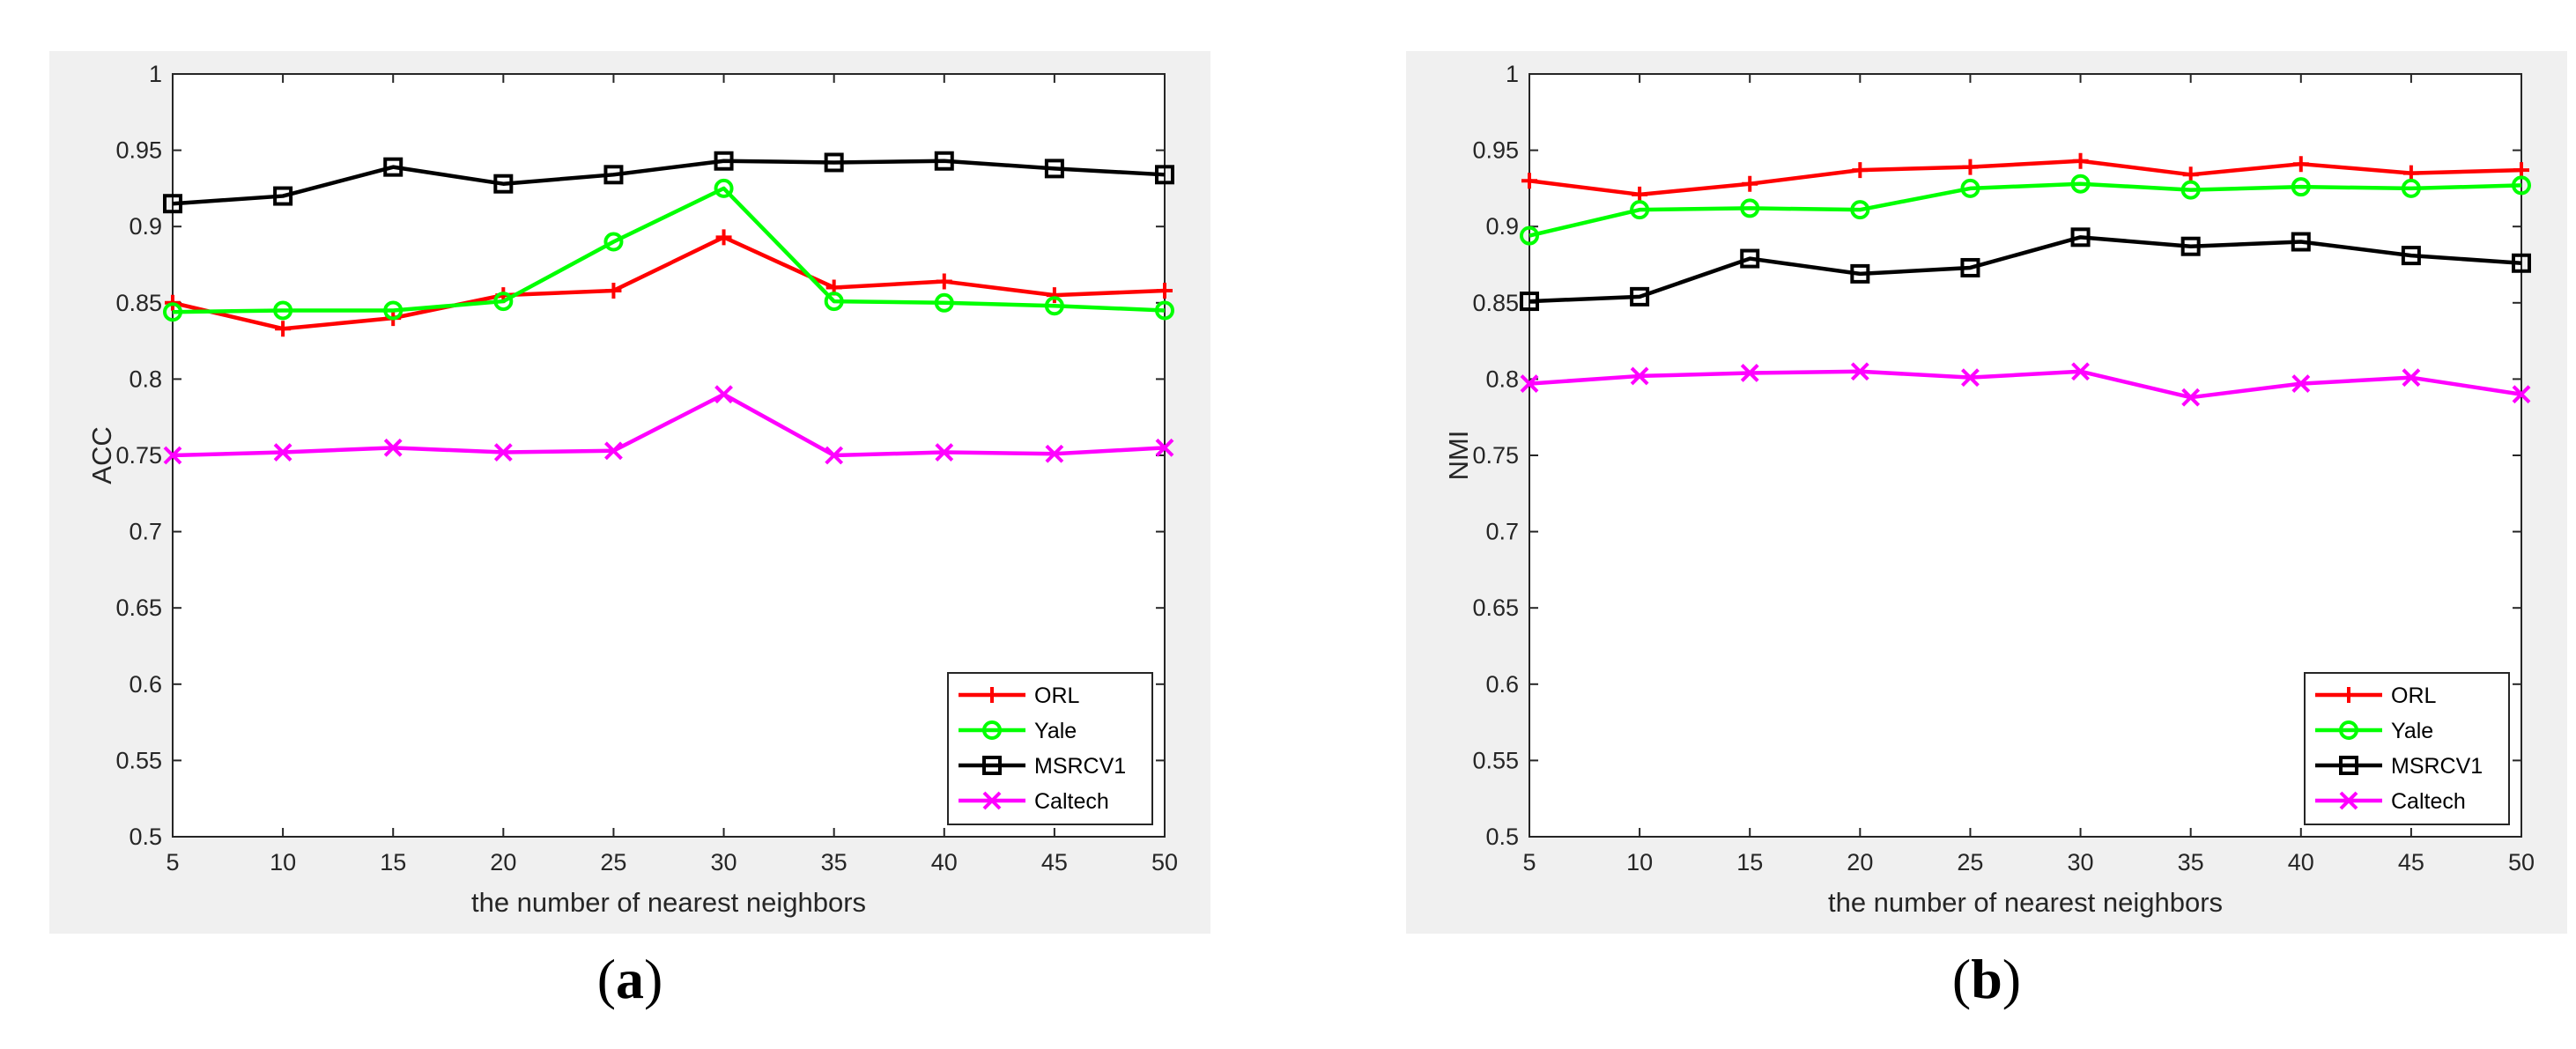 The width and height of the screenshot is (2576, 1049). Describe the element at coordinates (2081, 862) in the screenshot. I see `x-tick-label-b: 30` at that location.